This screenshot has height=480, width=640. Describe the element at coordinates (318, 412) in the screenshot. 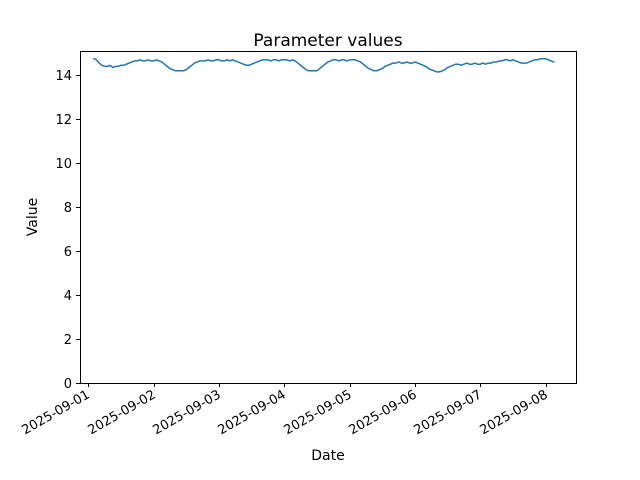

I see `x-tick-label: 2025-09-05` at that location.